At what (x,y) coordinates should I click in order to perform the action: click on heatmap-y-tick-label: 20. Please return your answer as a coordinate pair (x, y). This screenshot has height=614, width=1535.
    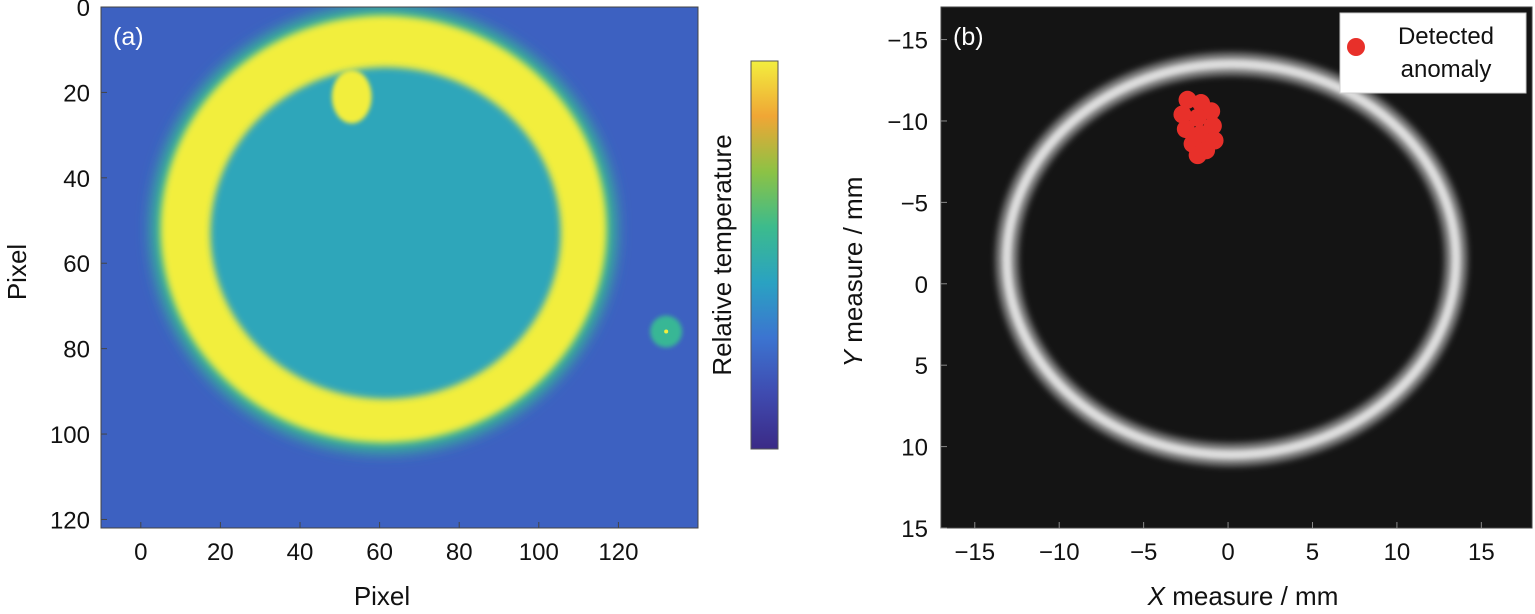
    Looking at the image, I should click on (76, 93).